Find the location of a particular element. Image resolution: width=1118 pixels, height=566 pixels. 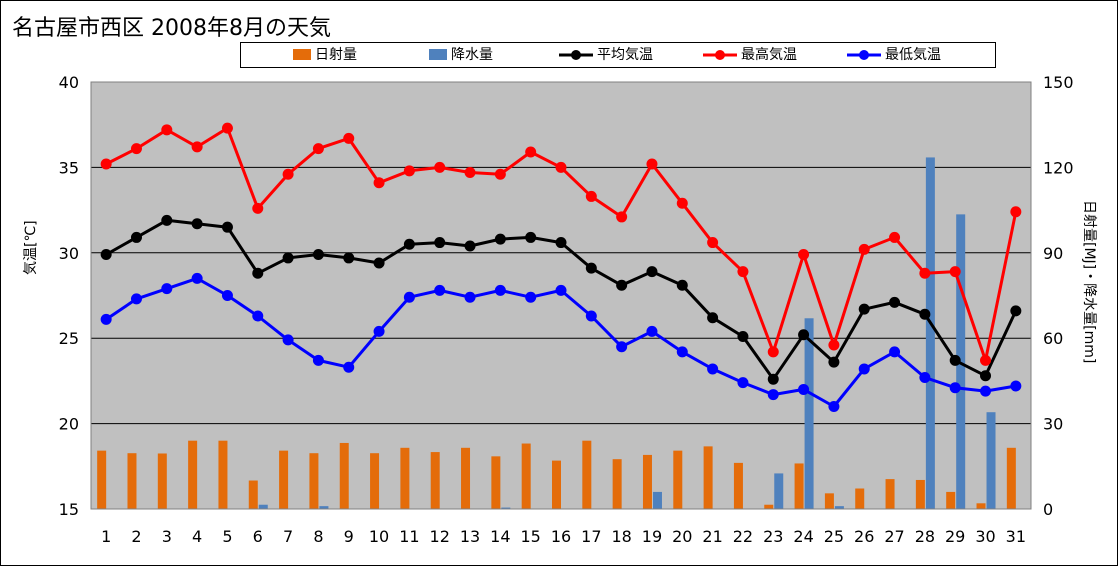

legend-swatch-avg is located at coordinates (576, 55).